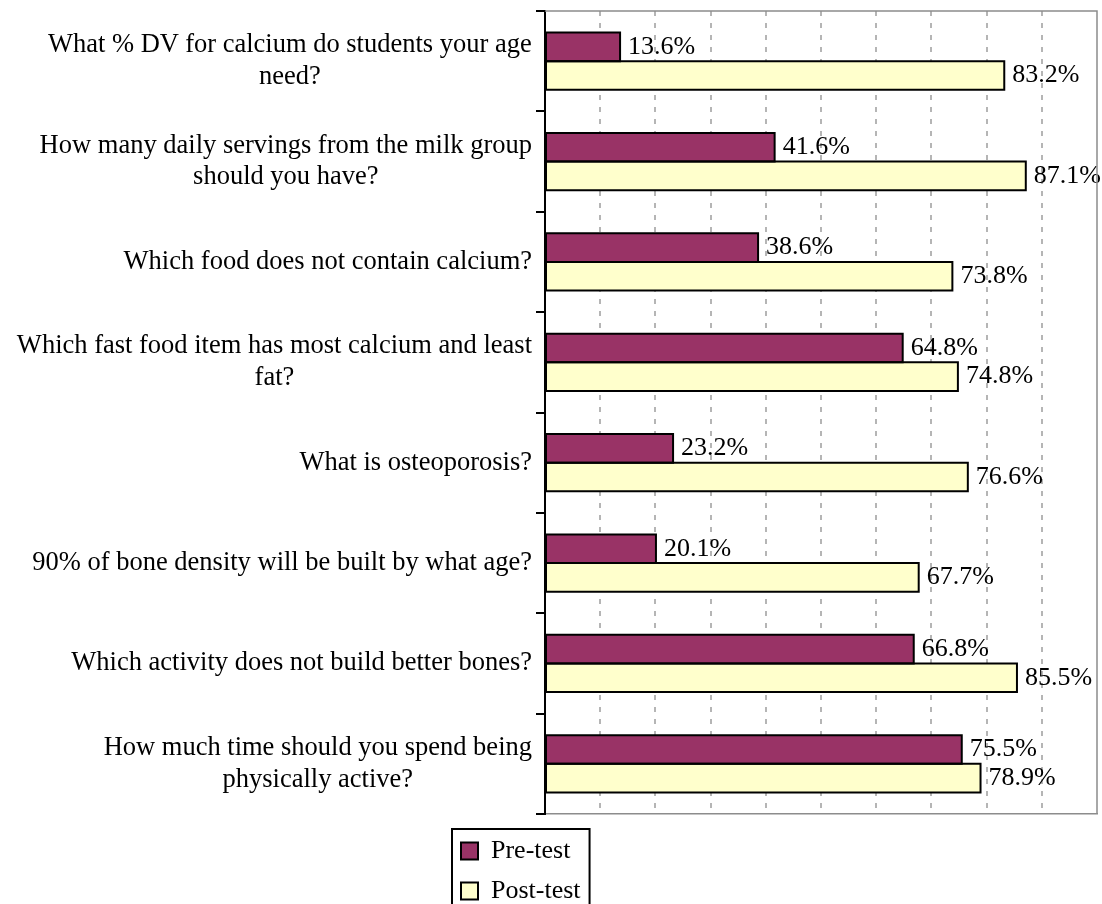  I want to click on data-label: 73.8%, so click(994, 275).